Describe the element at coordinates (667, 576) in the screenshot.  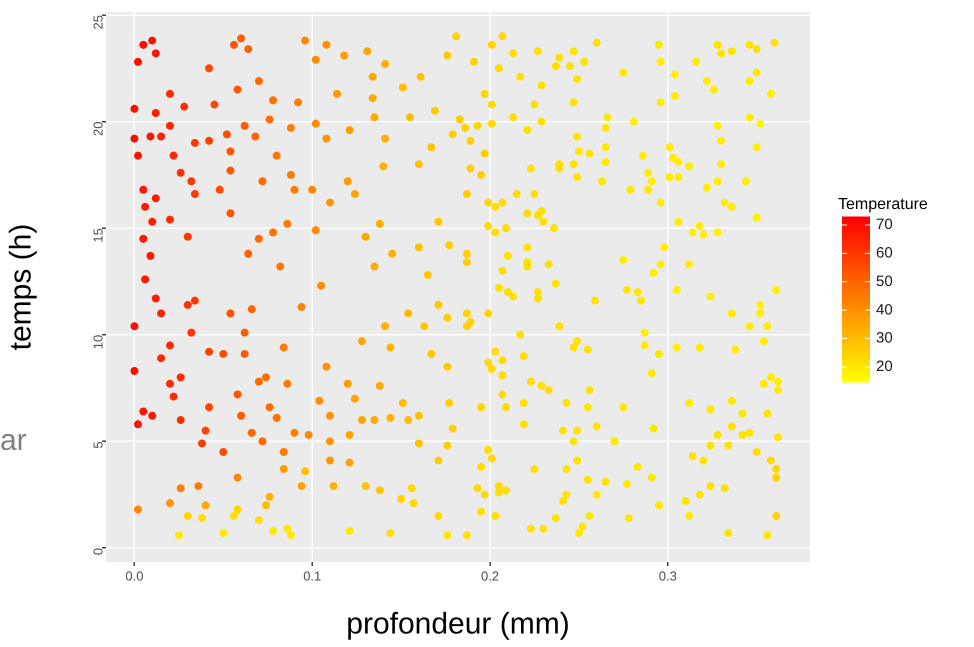
I see `x-tick-label: 0.3` at that location.